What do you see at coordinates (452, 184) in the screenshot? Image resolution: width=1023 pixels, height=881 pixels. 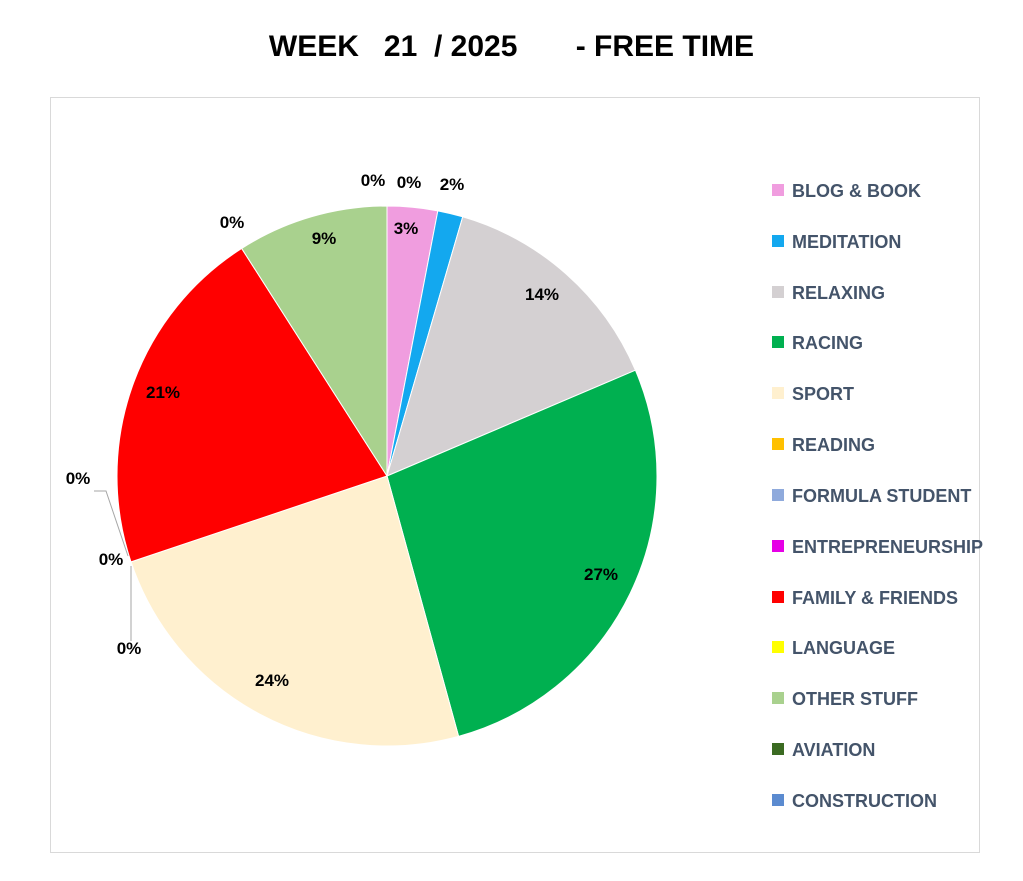 I see `data-label-meditation: 2%` at bounding box center [452, 184].